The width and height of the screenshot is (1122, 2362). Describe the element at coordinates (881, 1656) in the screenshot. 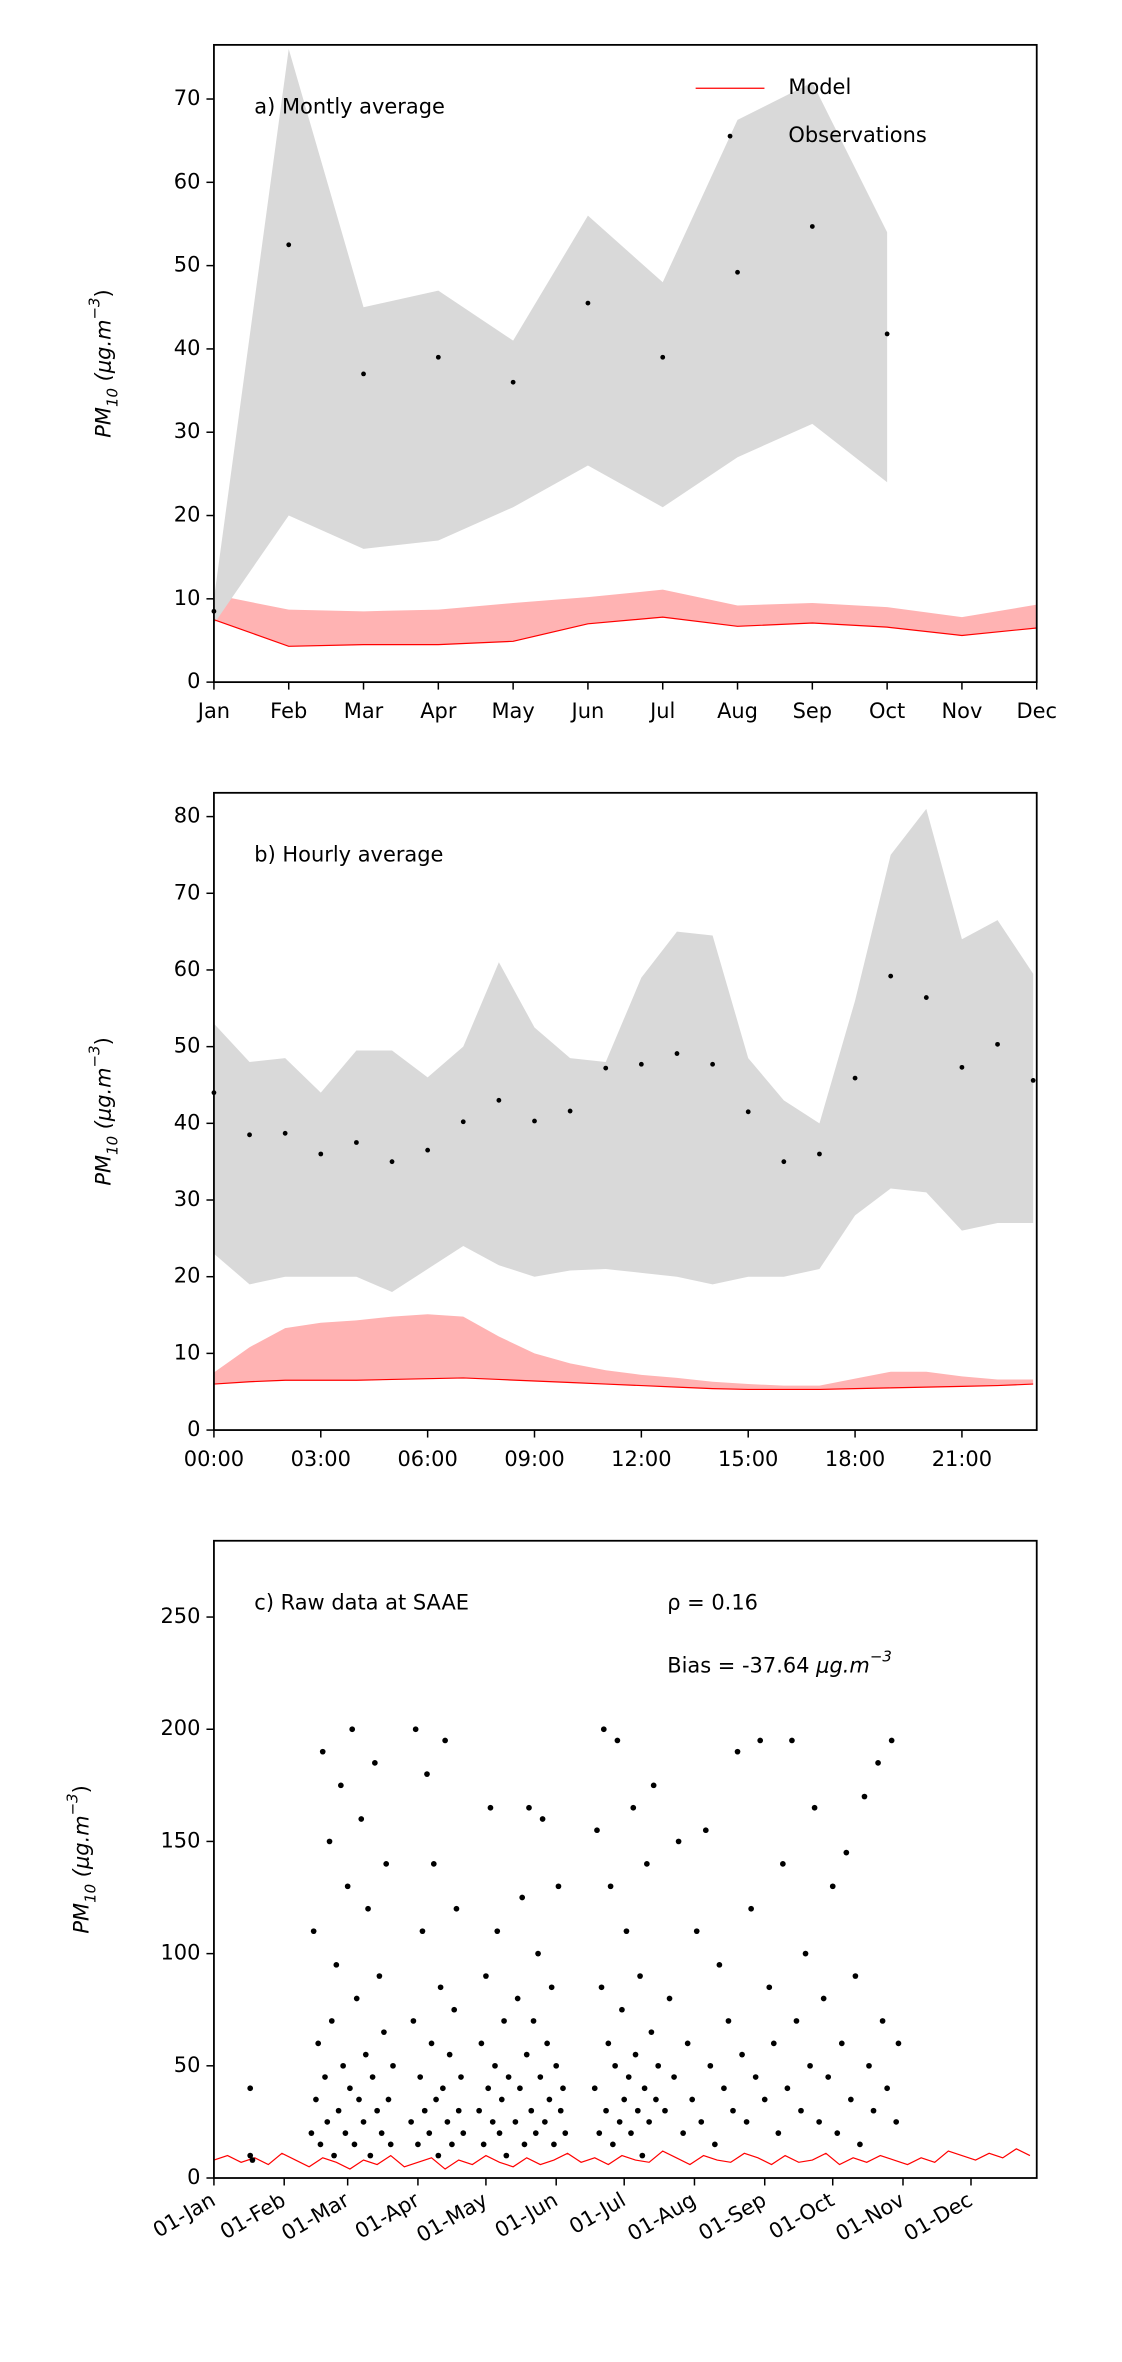

I see `bias-part: −3` at that location.